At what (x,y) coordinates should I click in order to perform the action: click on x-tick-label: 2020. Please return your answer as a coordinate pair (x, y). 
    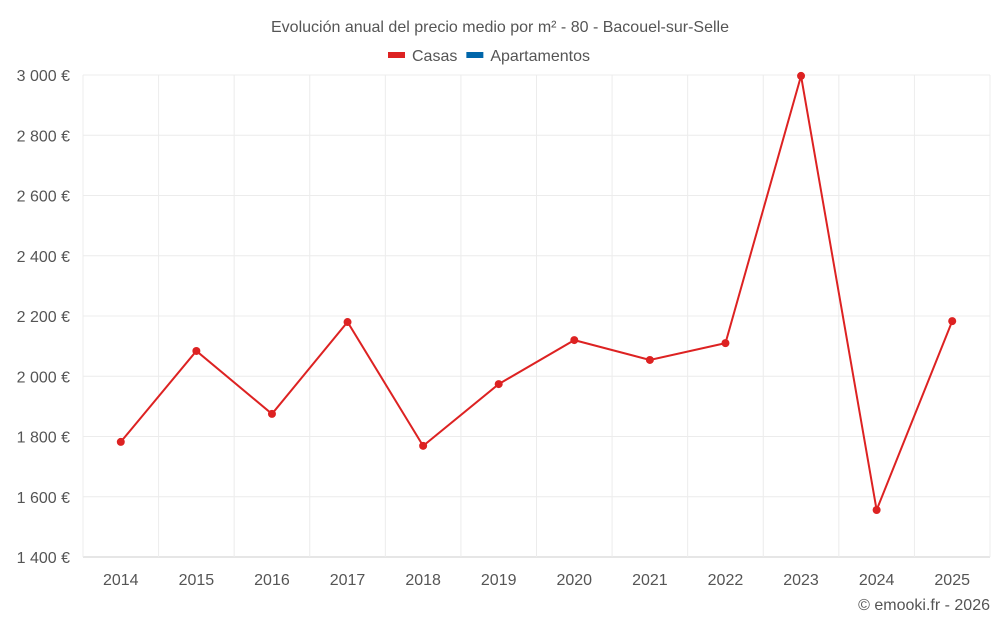
    Looking at the image, I should click on (574, 580).